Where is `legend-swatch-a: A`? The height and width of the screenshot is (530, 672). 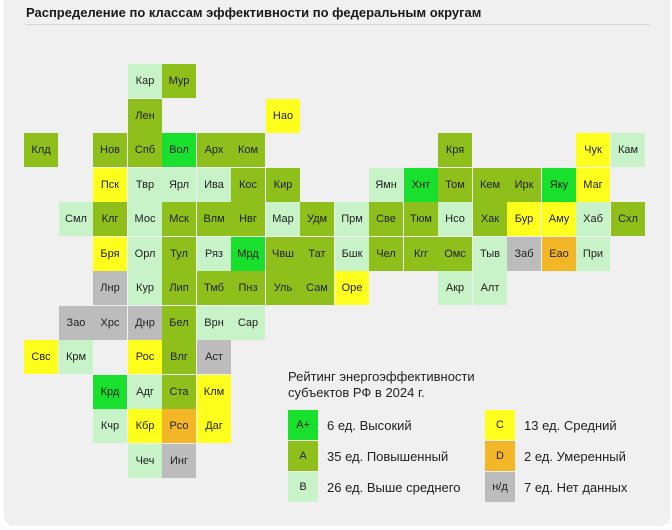 legend-swatch-a: A is located at coordinates (303, 456).